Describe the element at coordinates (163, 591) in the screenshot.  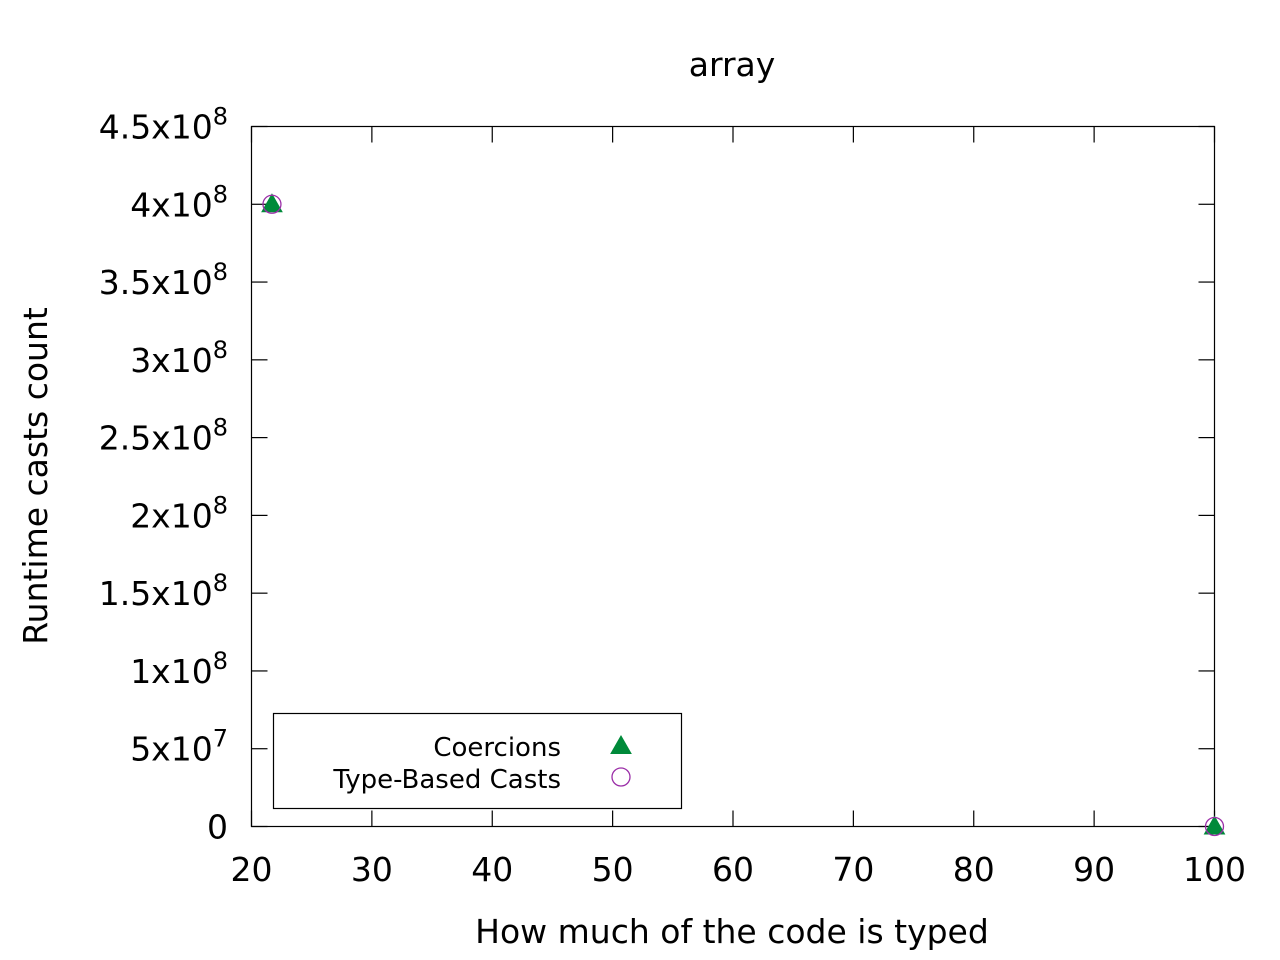
I see `y-tick-label: 1.5x10⁸` at that location.